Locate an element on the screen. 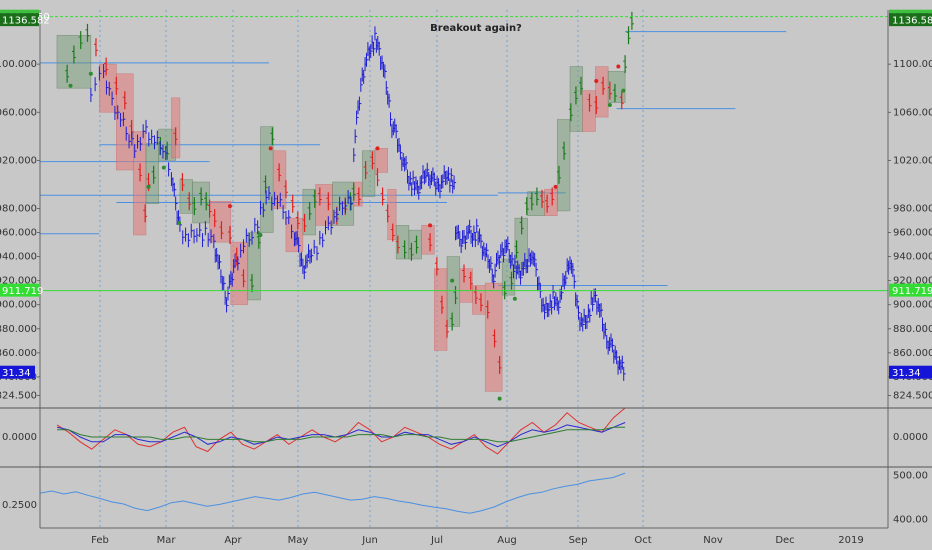  left-price-tag-label: 911.719 is located at coordinates (22, 291).